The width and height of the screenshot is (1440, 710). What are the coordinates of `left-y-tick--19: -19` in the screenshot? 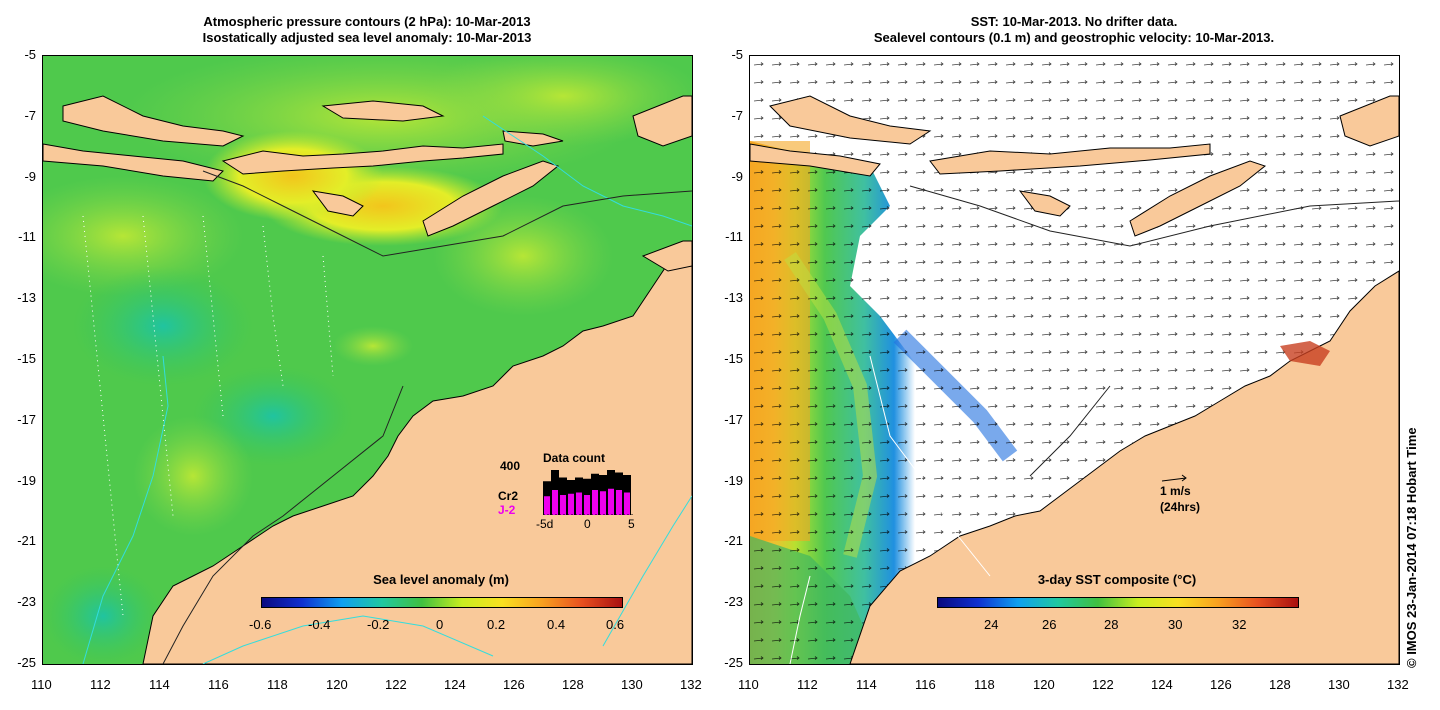 It's located at (26, 480).